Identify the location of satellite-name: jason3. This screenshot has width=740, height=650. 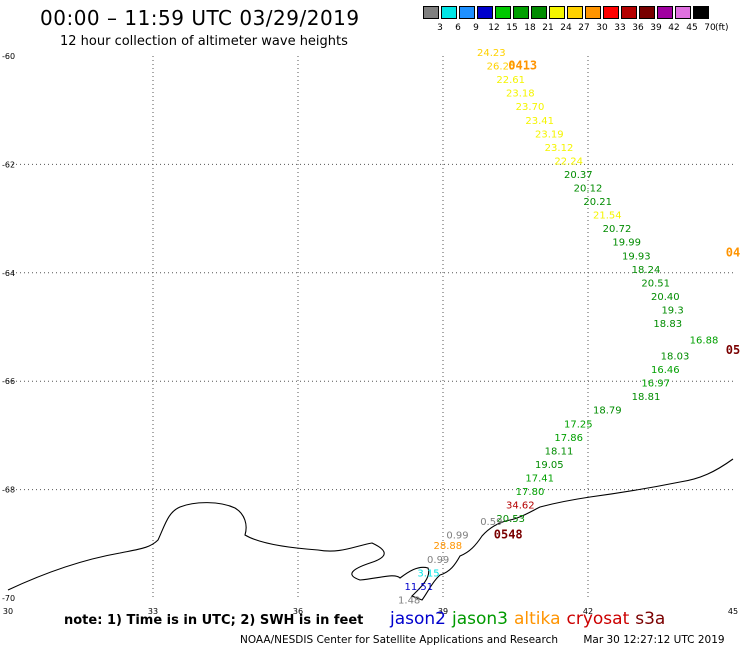
(480, 619).